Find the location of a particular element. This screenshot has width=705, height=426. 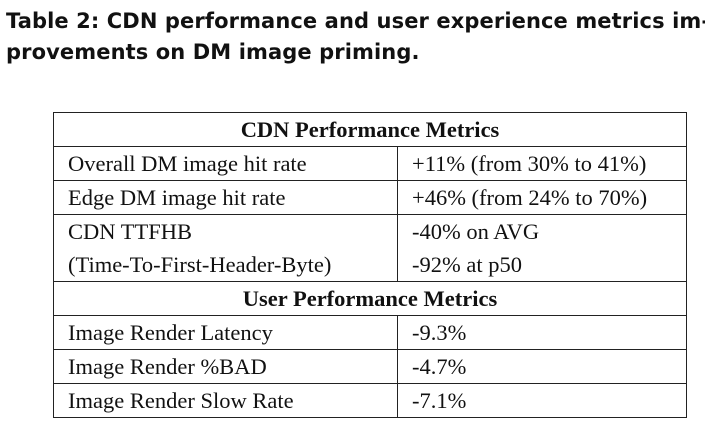

value-cell: +11% (from 30% to 41%) is located at coordinates (542, 163).